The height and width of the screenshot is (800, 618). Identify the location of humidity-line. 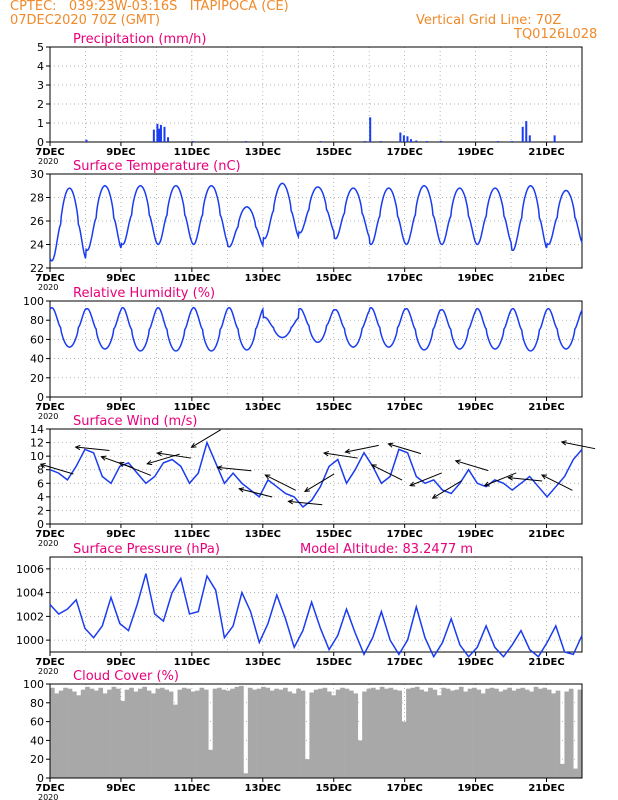
(316, 329).